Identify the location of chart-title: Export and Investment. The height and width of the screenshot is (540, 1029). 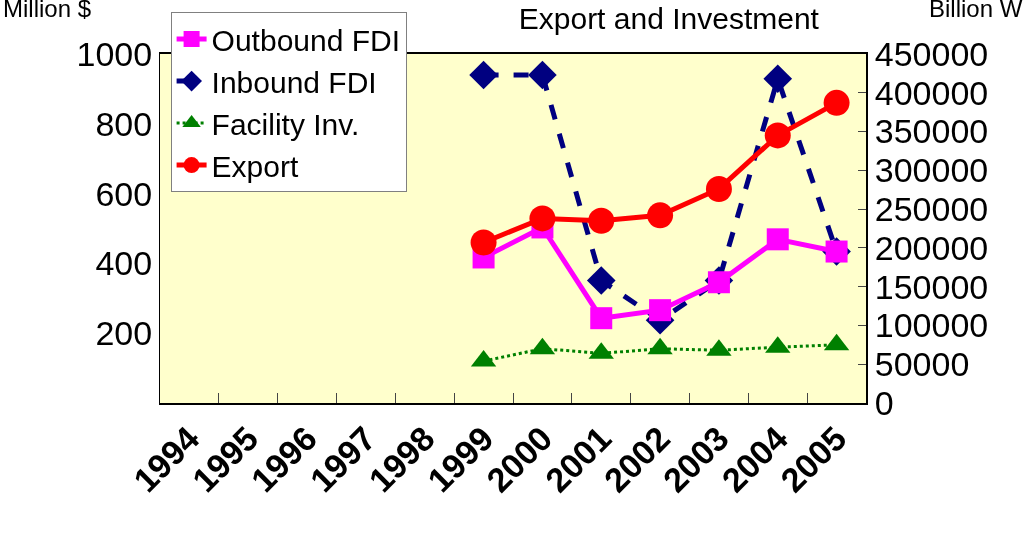
(669, 19).